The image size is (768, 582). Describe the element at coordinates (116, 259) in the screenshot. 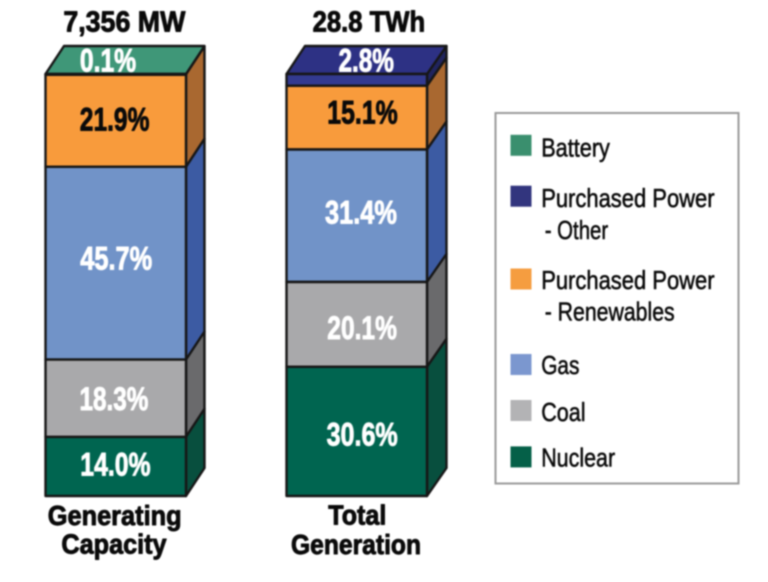

I see `svg-text: 45.7%` at that location.